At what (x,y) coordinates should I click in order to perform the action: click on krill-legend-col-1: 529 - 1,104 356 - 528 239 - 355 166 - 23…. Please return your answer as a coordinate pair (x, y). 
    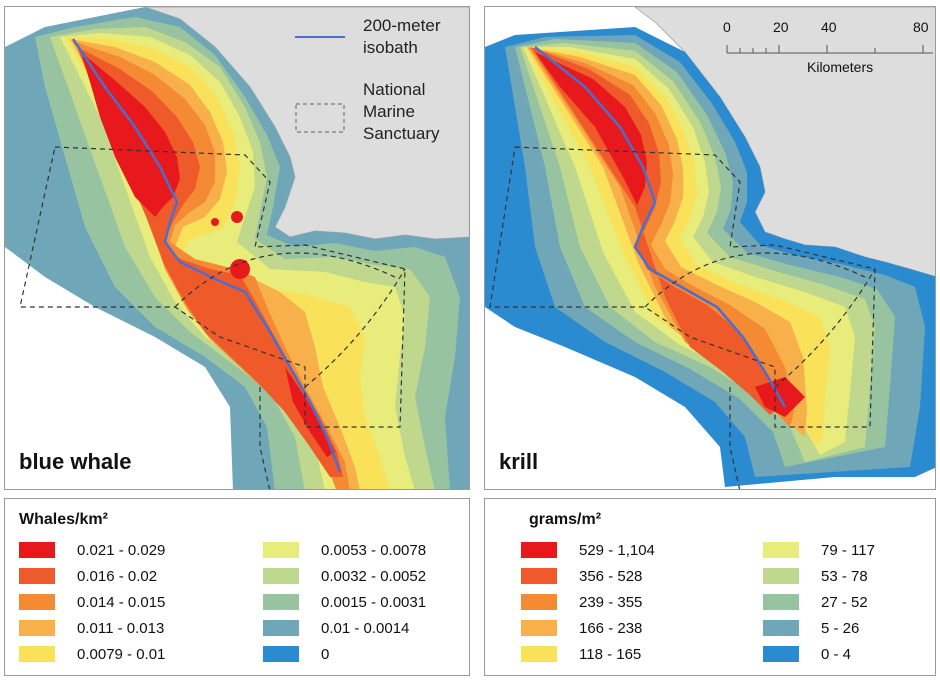
    Looking at the image, I should click on (588, 602).